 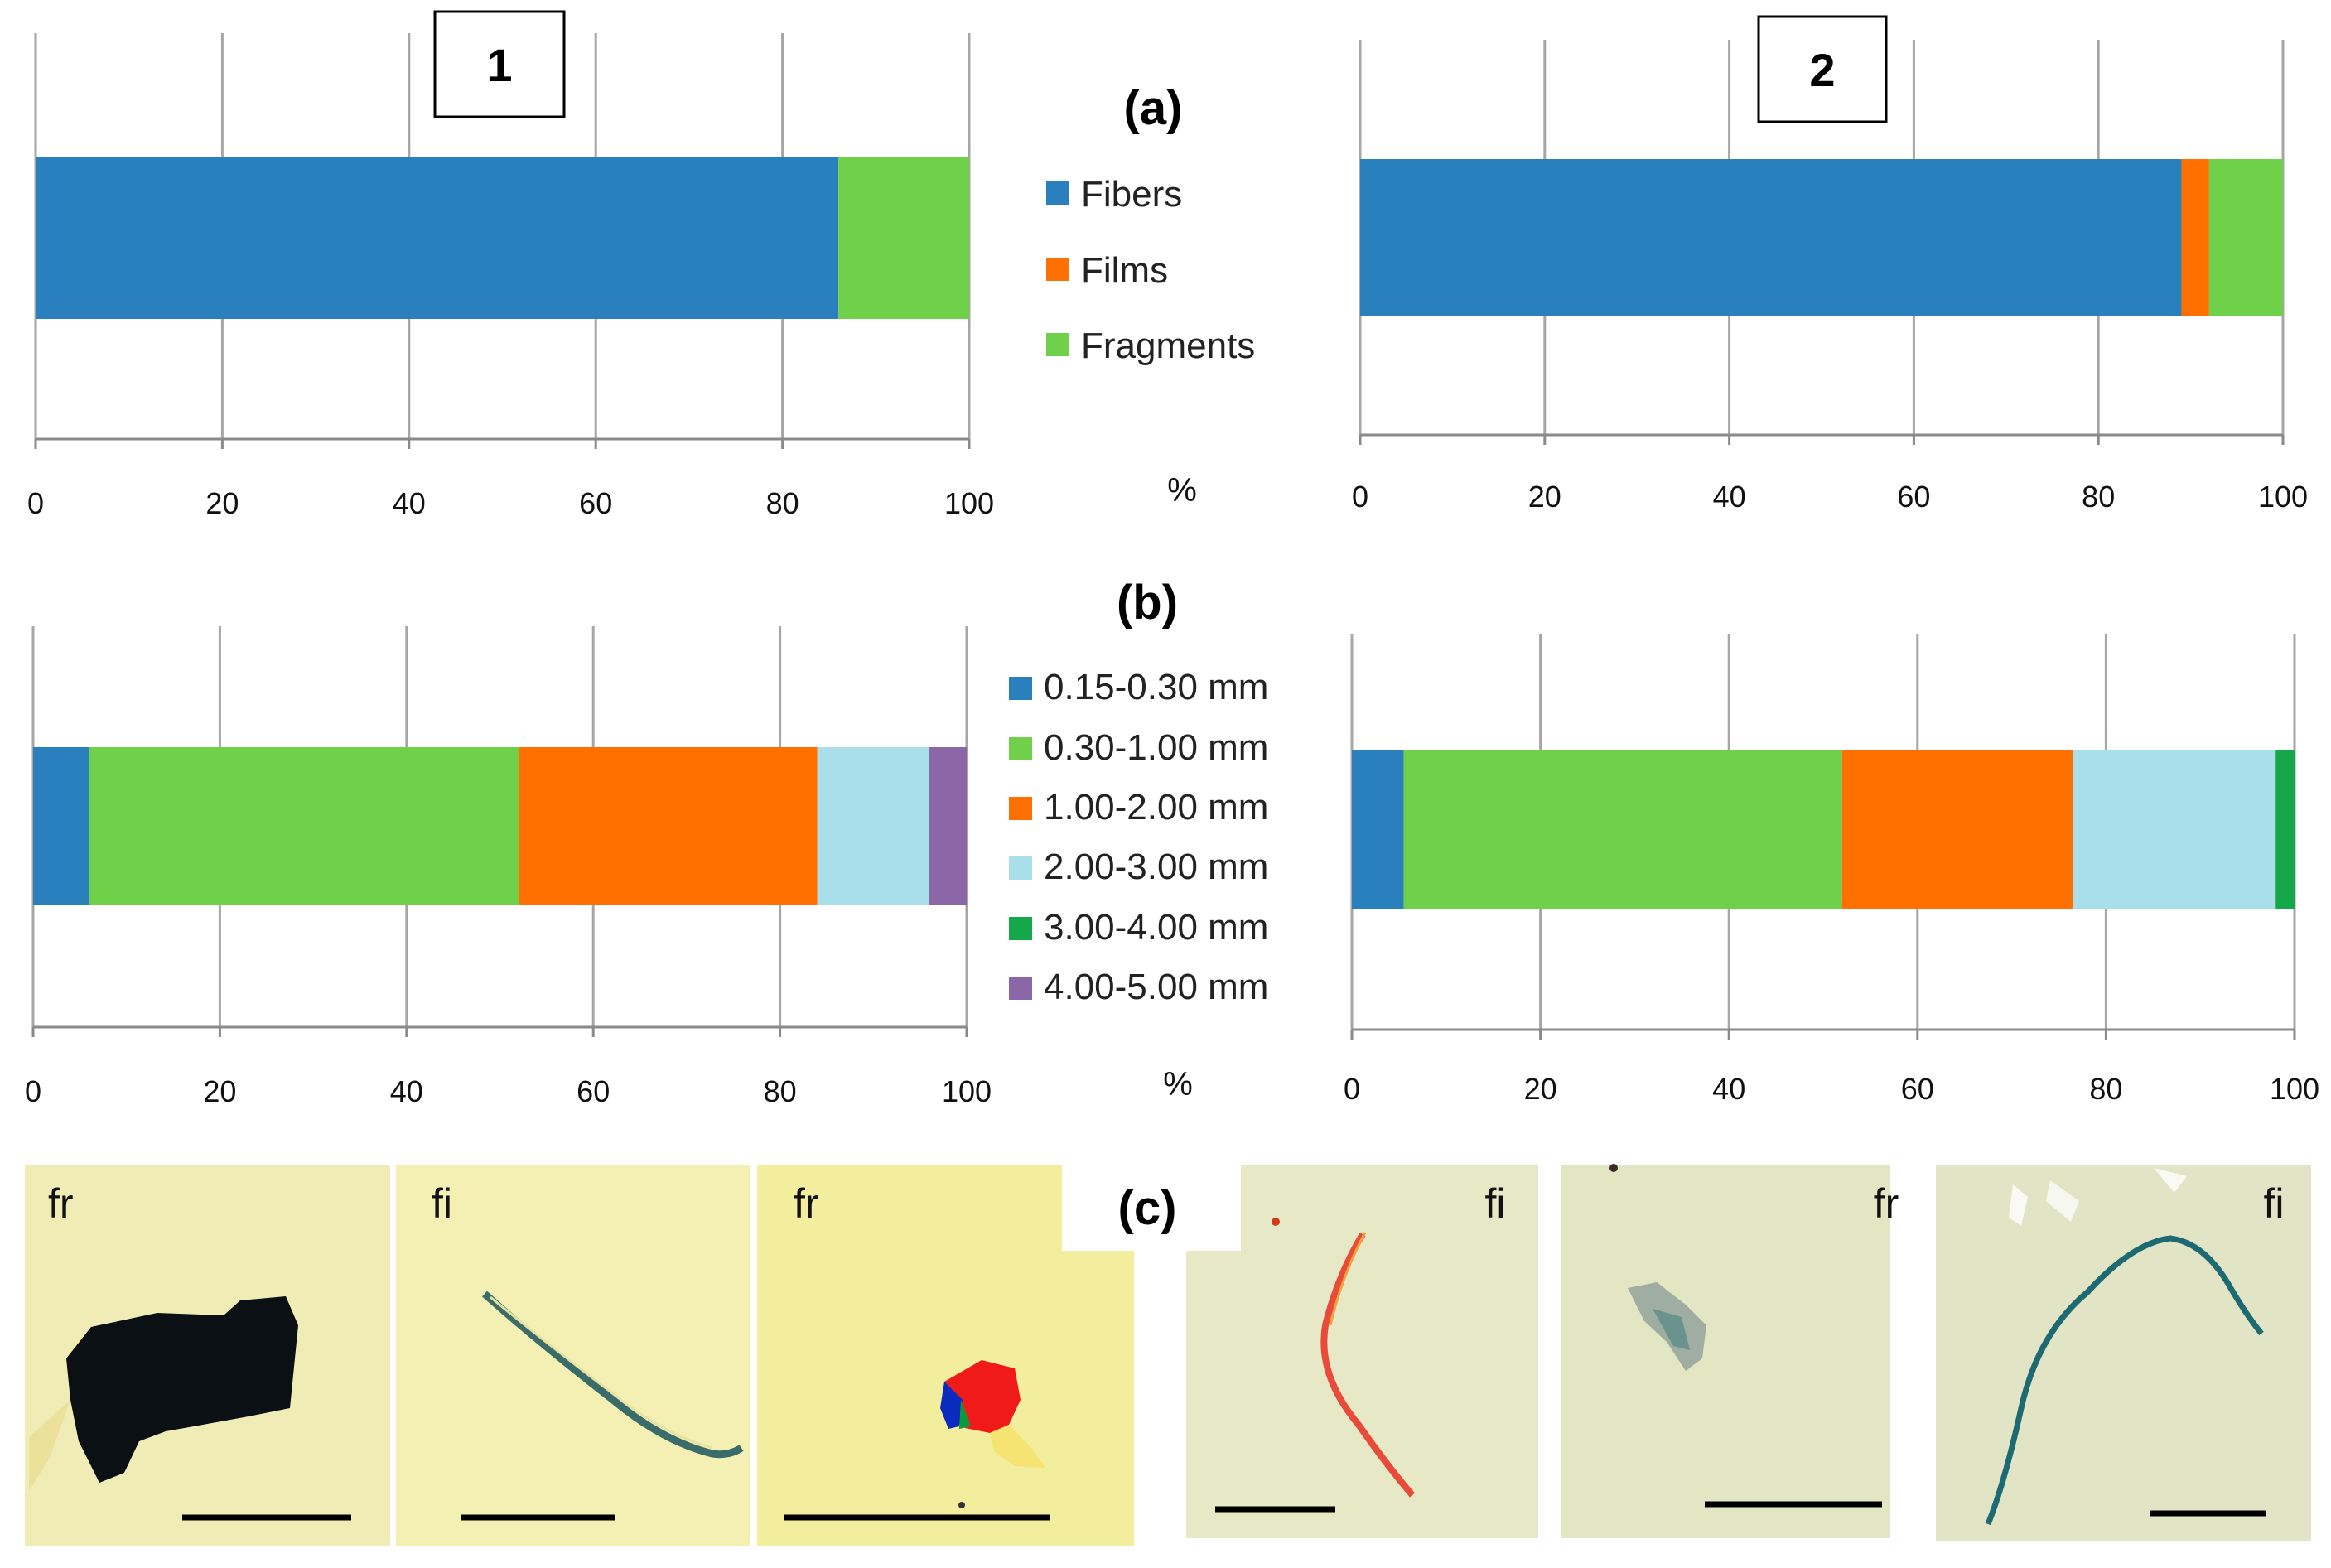 I want to click on tick-label-a2-20: 20, so click(x=1544, y=497).